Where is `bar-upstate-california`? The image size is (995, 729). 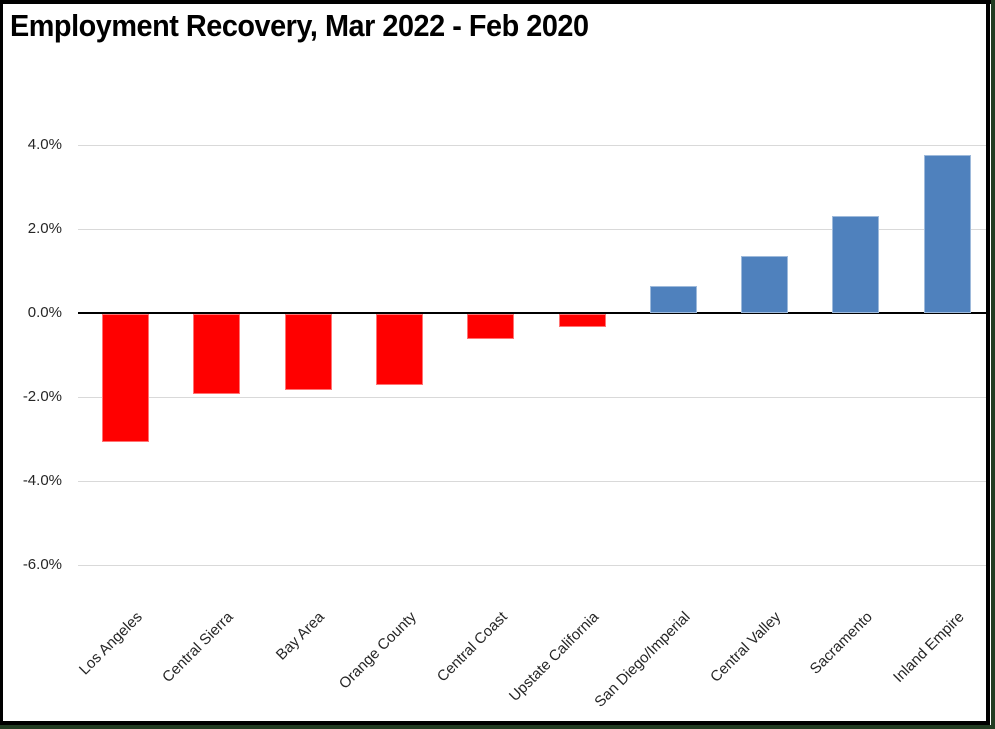
bar-upstate-california is located at coordinates (582, 320).